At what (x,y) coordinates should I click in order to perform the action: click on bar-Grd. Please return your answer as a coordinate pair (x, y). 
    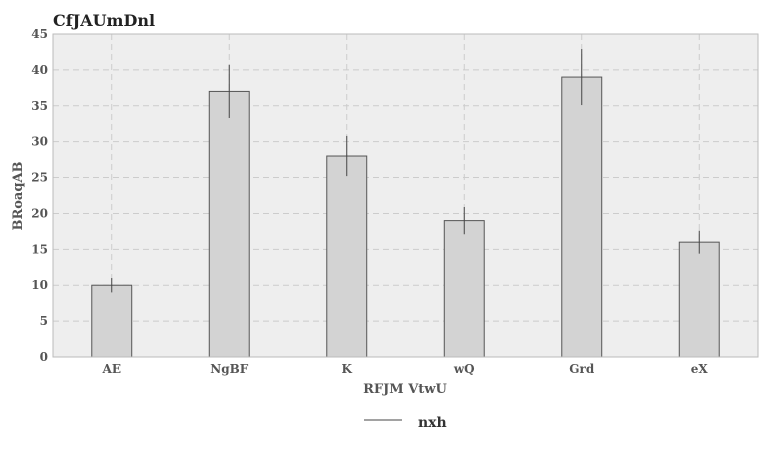
    Looking at the image, I should click on (582, 217).